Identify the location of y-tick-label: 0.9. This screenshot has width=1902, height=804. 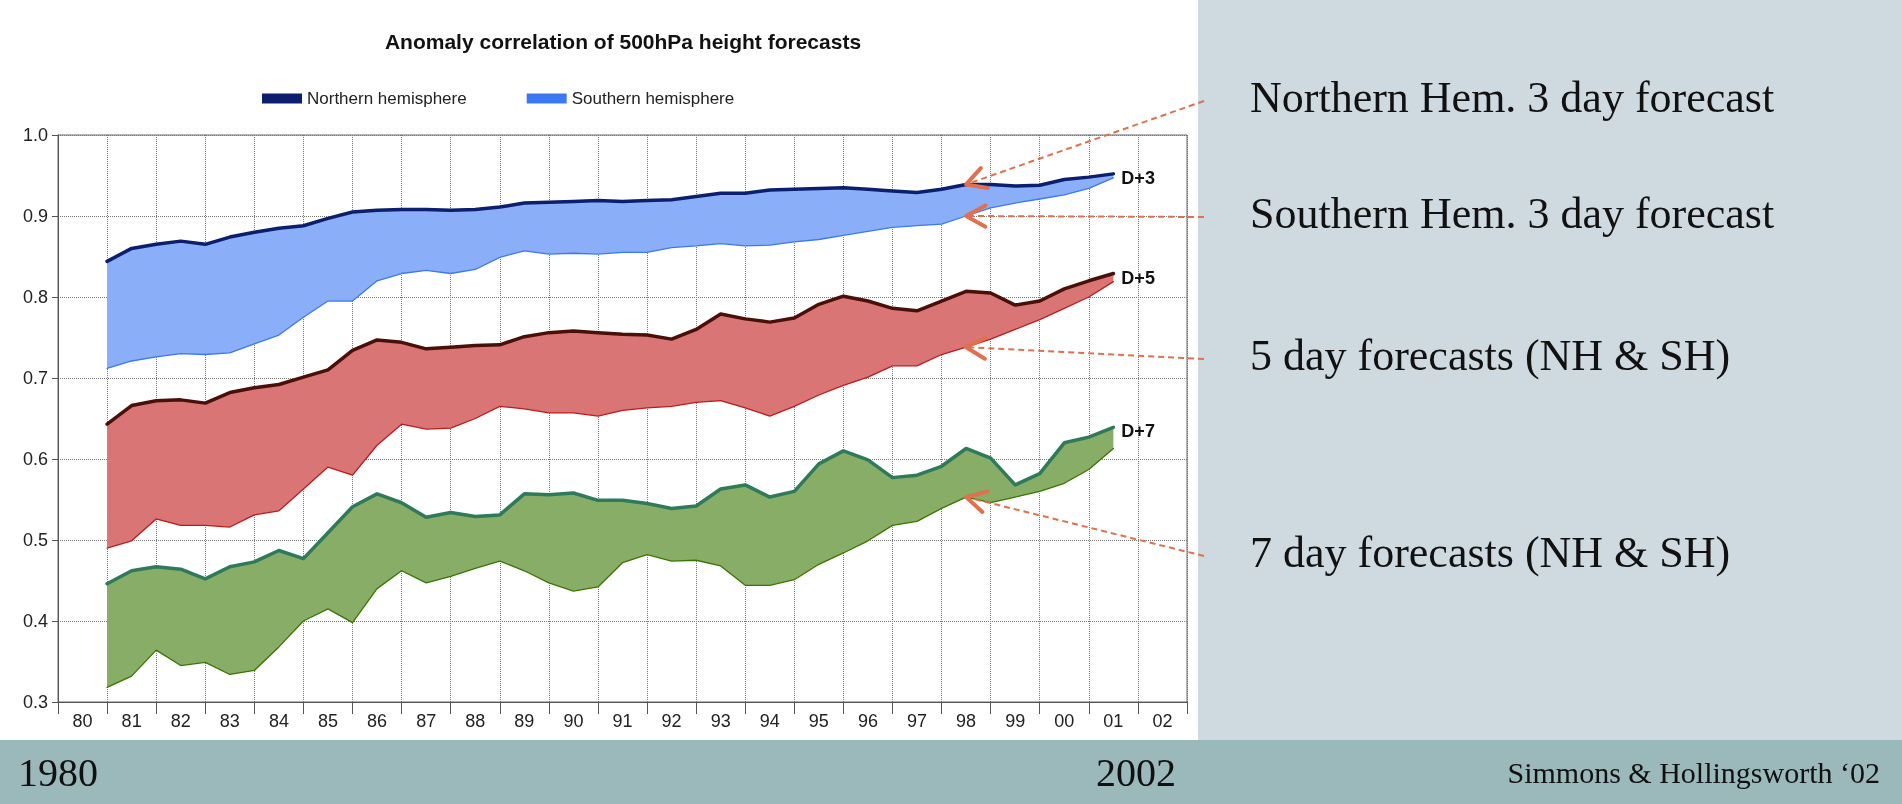
(35, 216).